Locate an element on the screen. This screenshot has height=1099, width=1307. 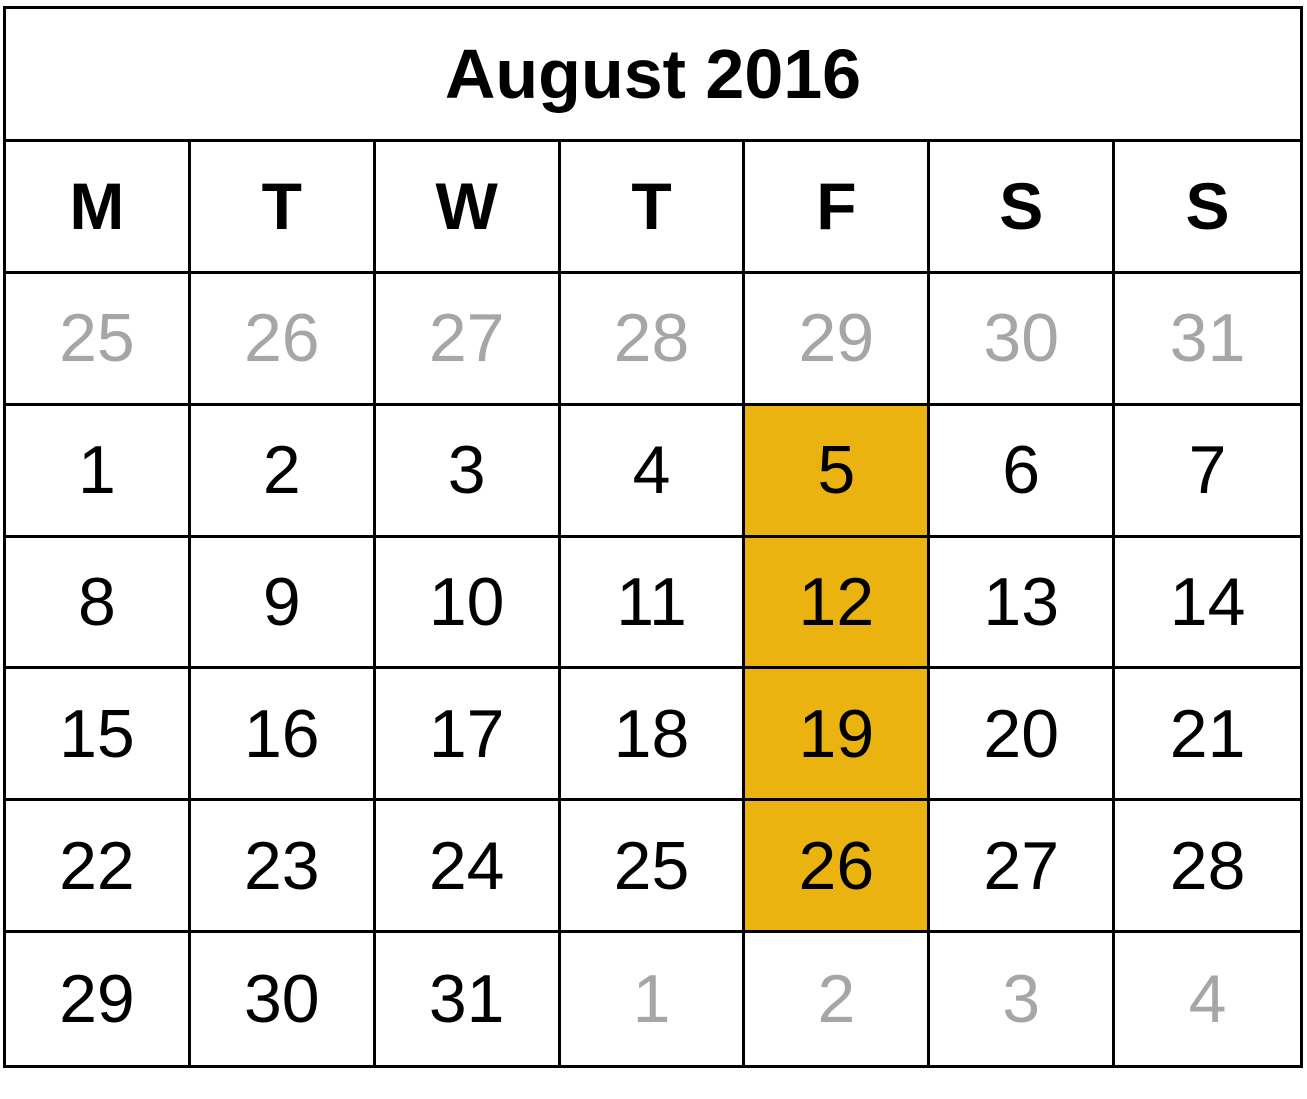
weekday-header-thursday: T is located at coordinates (653, 208).